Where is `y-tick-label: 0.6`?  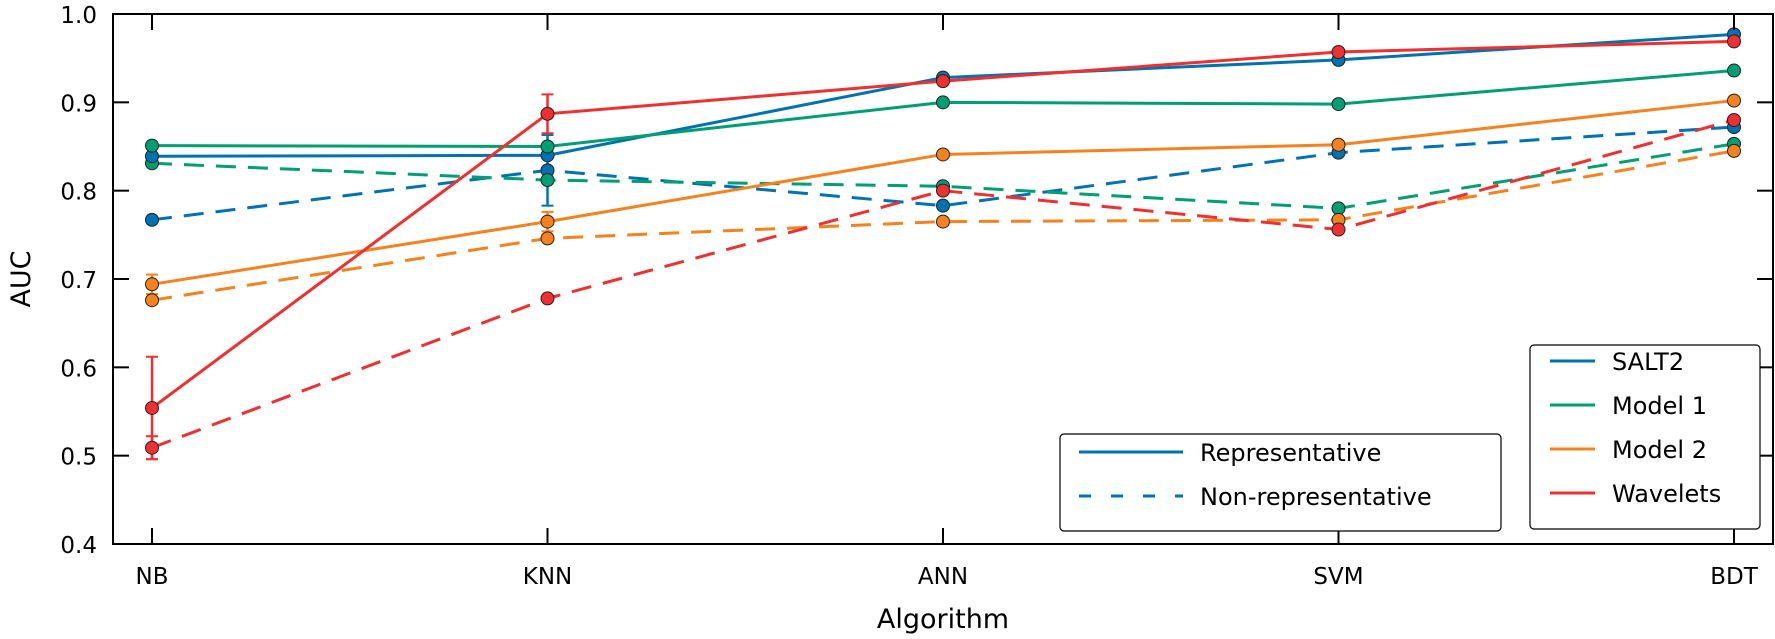 y-tick-label: 0.6 is located at coordinates (78, 369).